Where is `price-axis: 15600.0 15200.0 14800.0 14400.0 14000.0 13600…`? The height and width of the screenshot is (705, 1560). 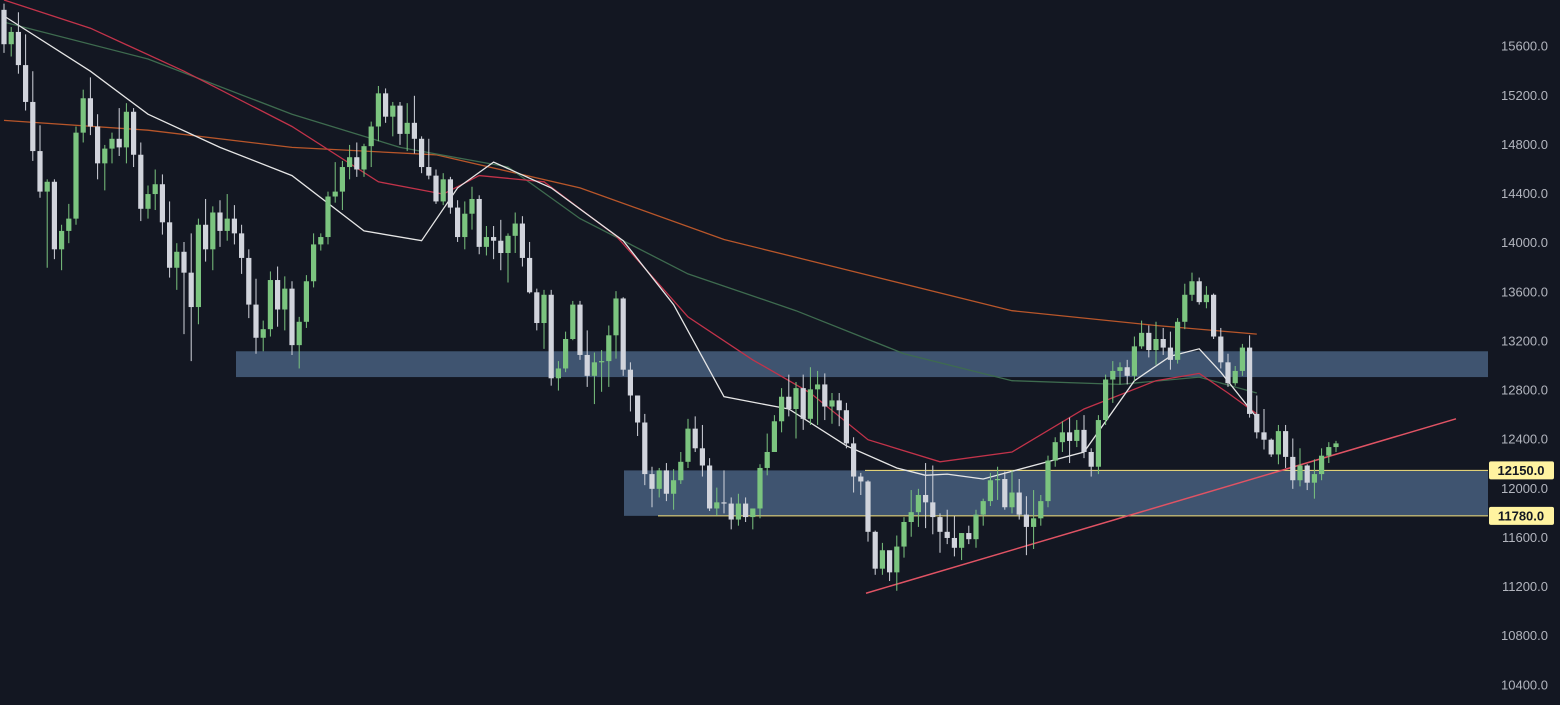 price-axis: 15600.0 15200.0 14800.0 14400.0 14000.0 13600… is located at coordinates (1524, 366).